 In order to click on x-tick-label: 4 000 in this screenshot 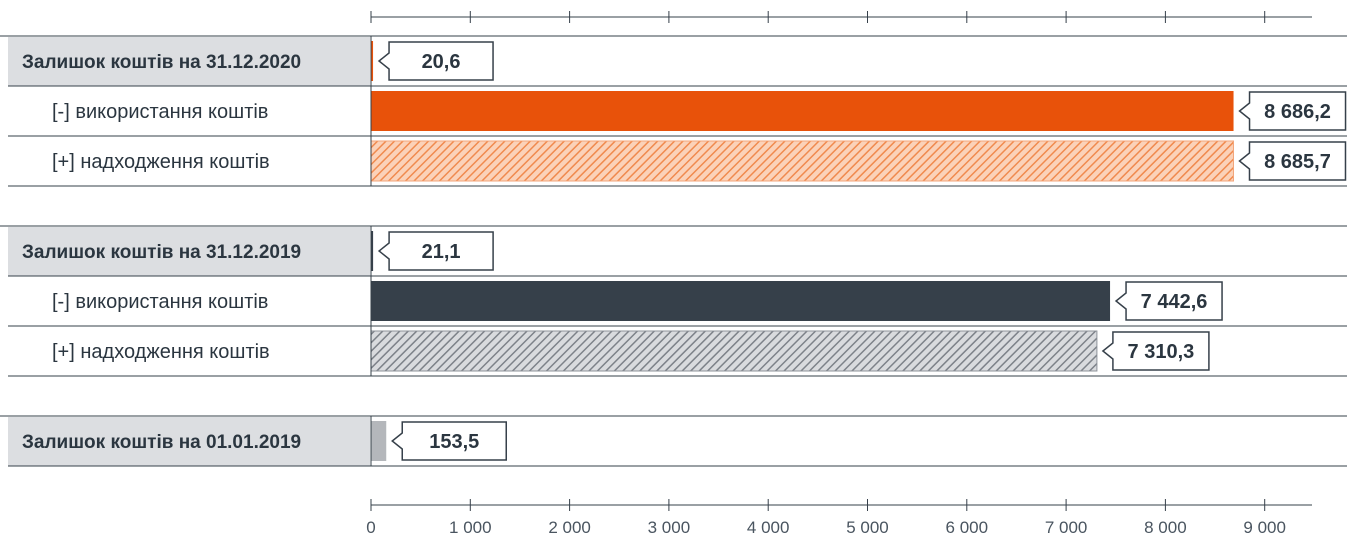, I will do `click(768, 527)`.